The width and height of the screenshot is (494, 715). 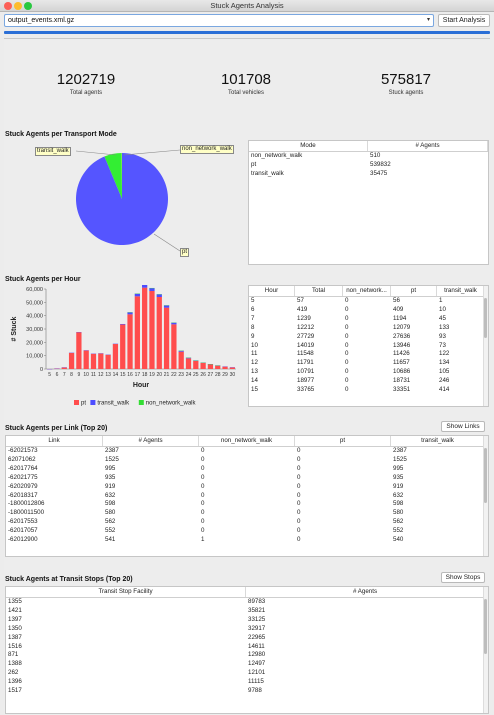 I want to click on table-cell: -62018317, so click(x=23, y=495).